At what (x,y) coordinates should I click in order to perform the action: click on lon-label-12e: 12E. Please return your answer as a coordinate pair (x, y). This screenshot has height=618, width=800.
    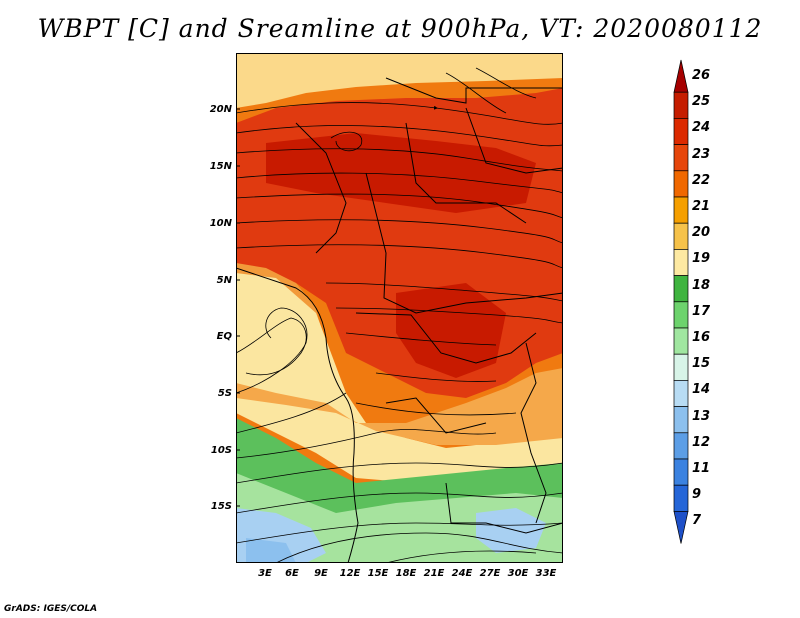
    Looking at the image, I should click on (350, 573).